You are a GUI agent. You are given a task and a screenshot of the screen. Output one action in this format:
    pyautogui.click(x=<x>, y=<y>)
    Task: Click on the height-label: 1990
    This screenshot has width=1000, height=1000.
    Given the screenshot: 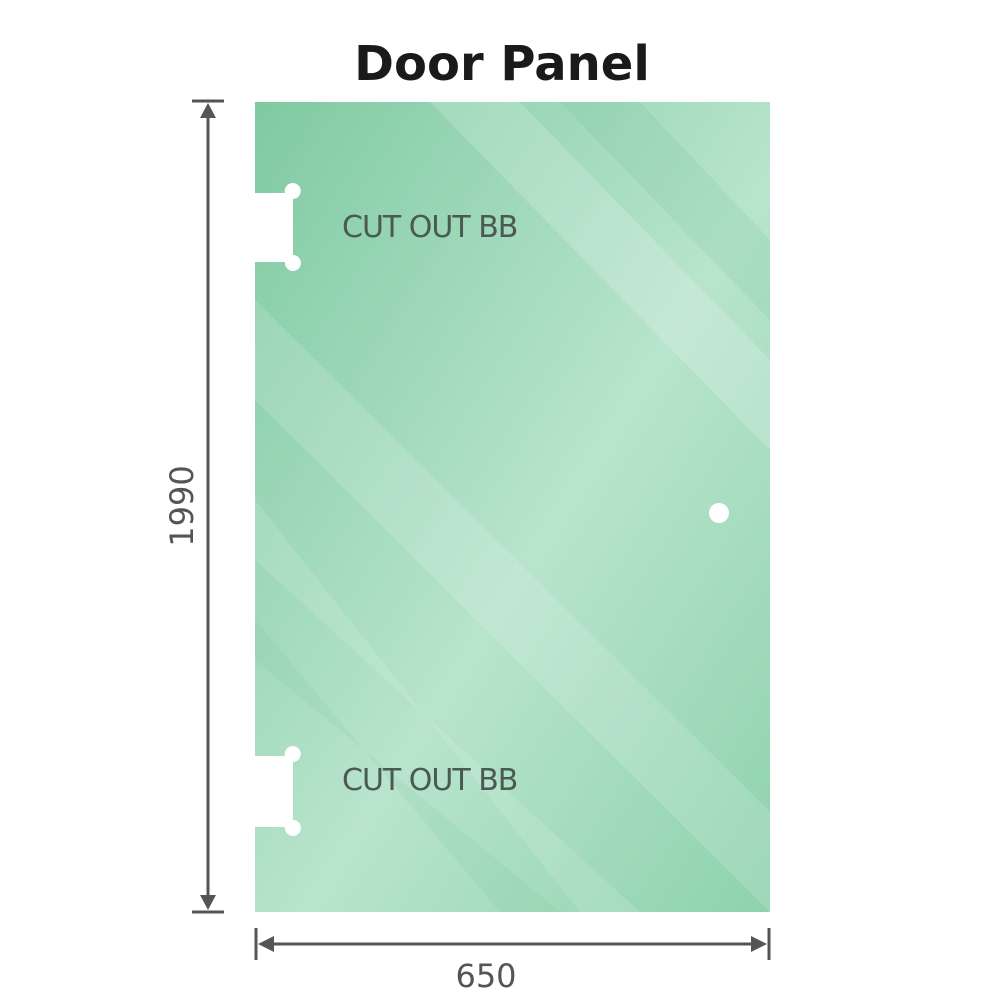 What is the action you would take?
    pyautogui.click(x=182, y=505)
    